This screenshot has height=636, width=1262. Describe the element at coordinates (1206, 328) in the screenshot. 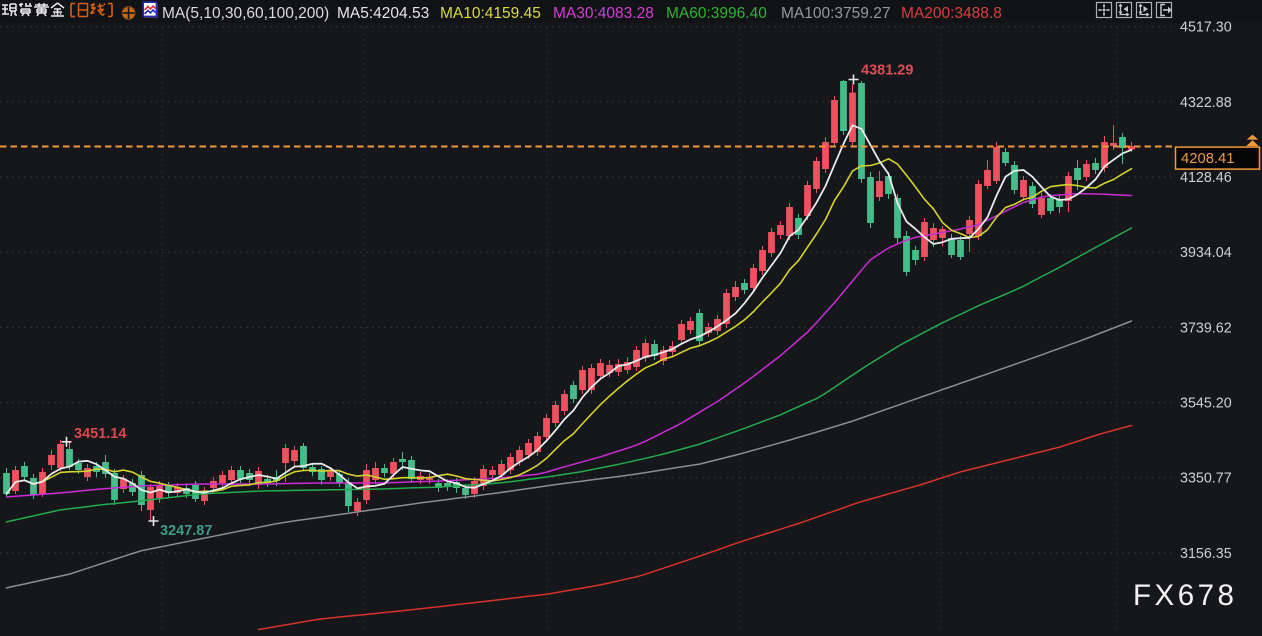

I see `svg-text: 3739.62` at that location.